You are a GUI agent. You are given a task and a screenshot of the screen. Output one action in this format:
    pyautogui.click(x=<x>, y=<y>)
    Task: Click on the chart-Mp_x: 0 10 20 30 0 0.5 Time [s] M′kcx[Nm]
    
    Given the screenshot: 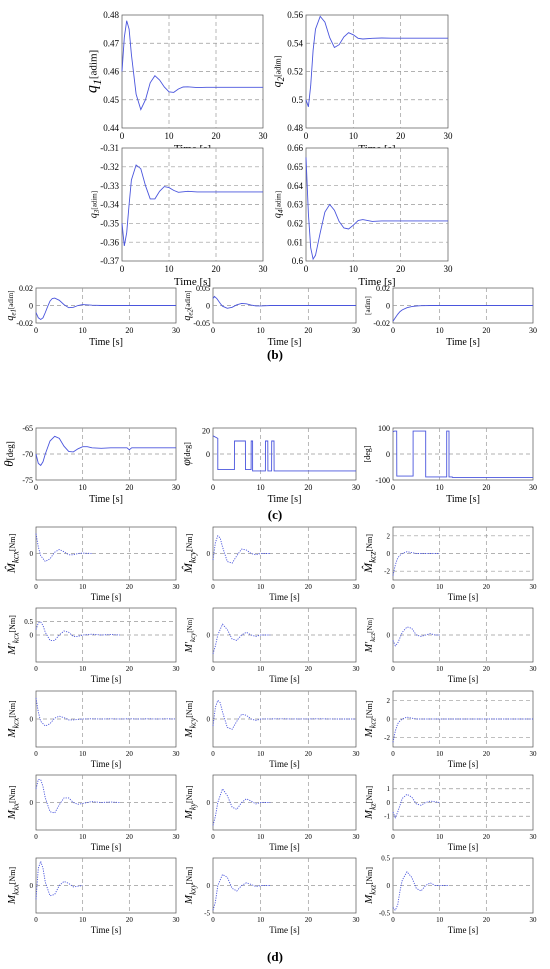 What is the action you would take?
    pyautogui.click(x=93, y=645)
    